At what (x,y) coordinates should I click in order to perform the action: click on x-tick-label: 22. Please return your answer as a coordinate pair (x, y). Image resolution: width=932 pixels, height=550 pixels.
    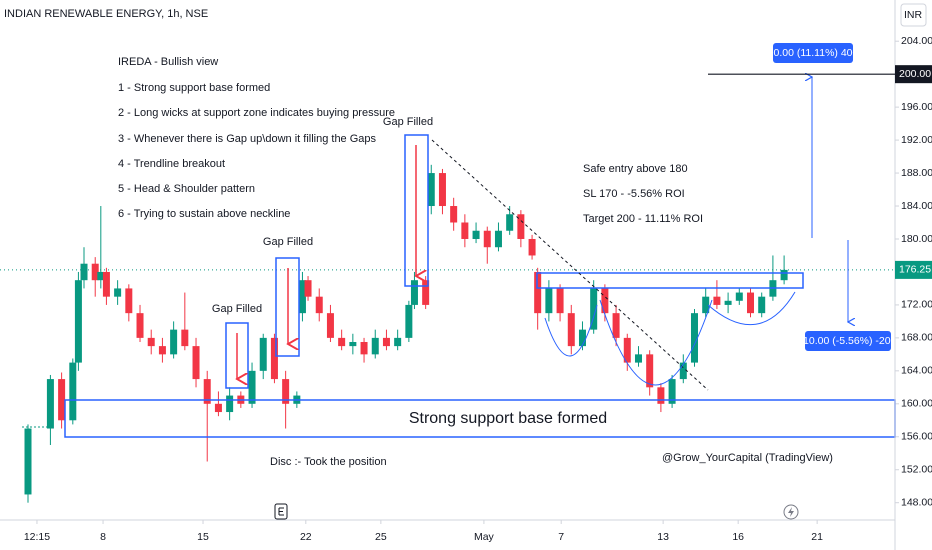
    Looking at the image, I should click on (306, 537).